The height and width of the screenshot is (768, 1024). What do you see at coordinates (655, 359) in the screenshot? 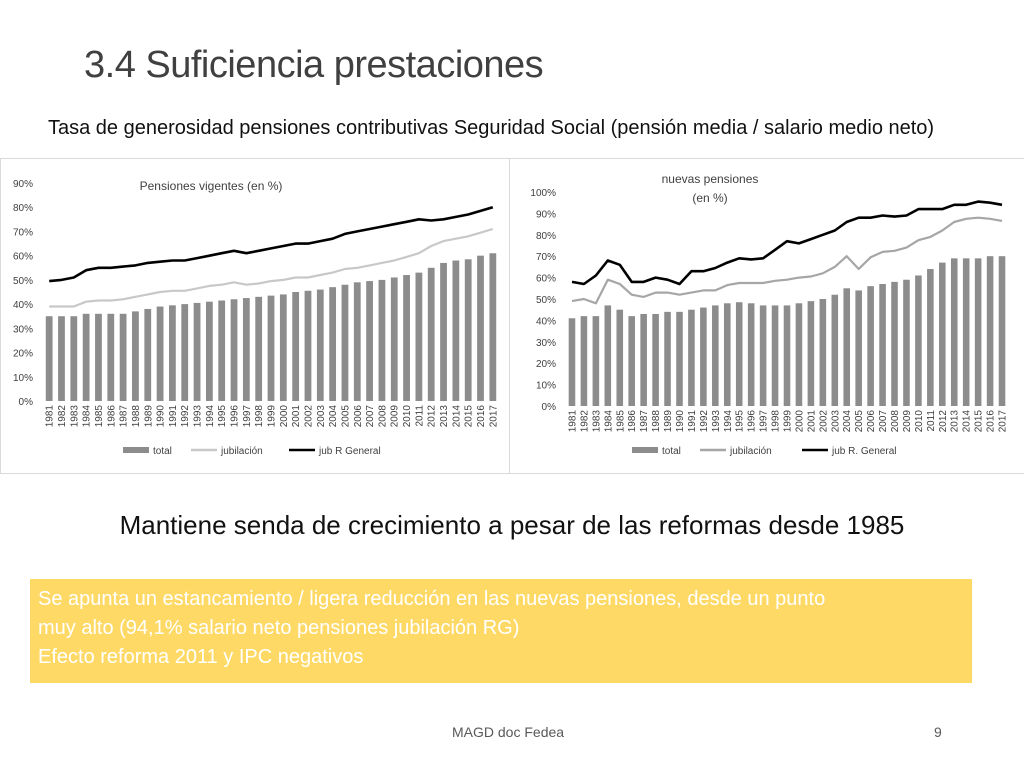
I see `c2-bar-total-1988` at bounding box center [655, 359].